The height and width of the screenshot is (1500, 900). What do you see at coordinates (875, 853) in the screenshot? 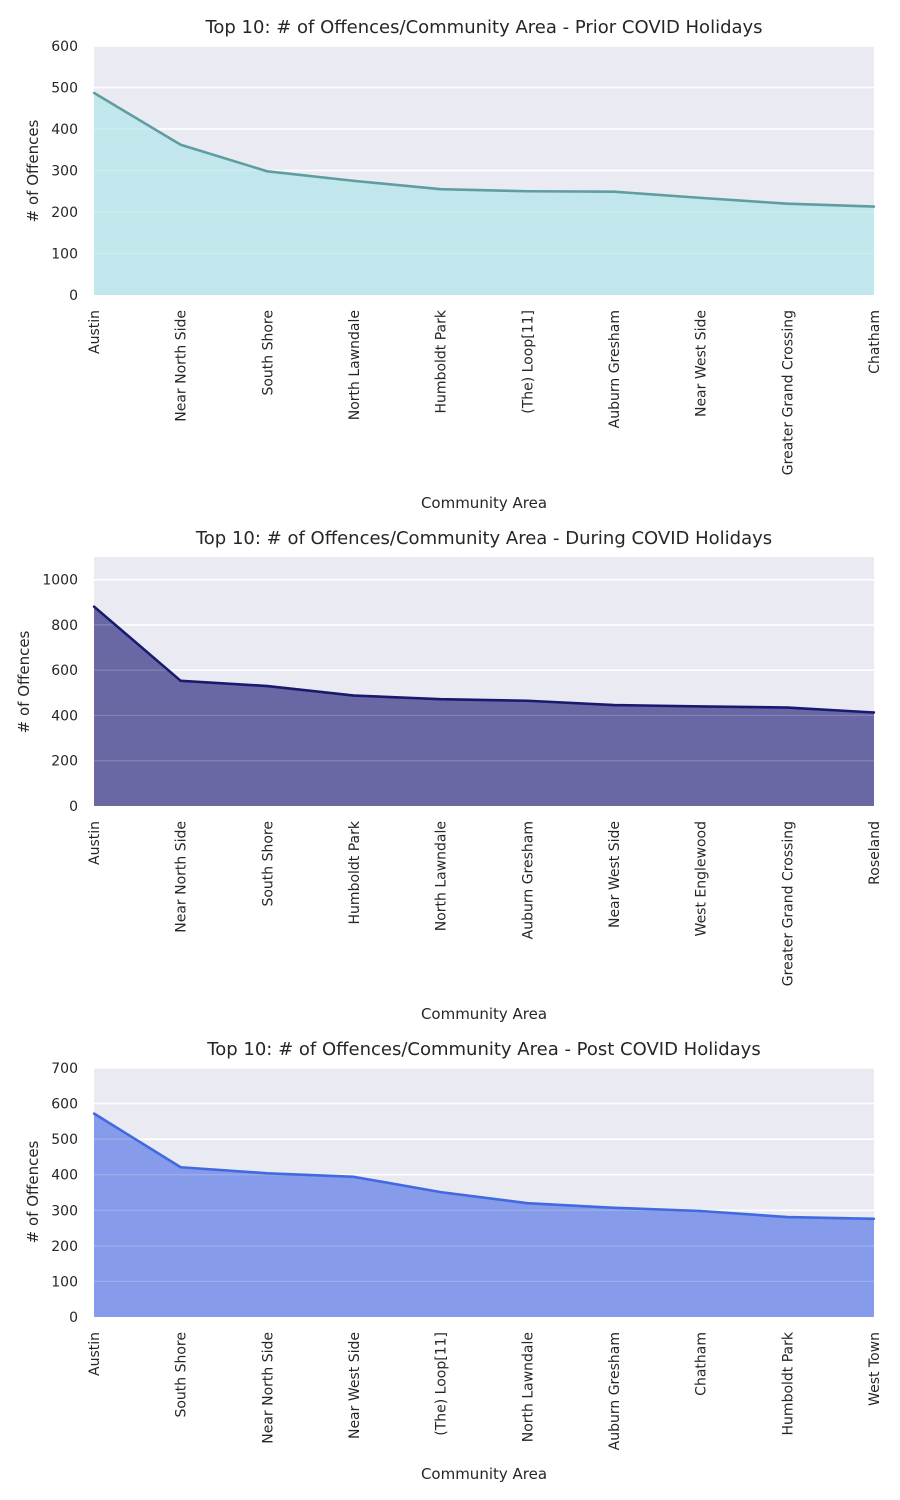
I see `x-tick-label: Roseland` at bounding box center [875, 853].